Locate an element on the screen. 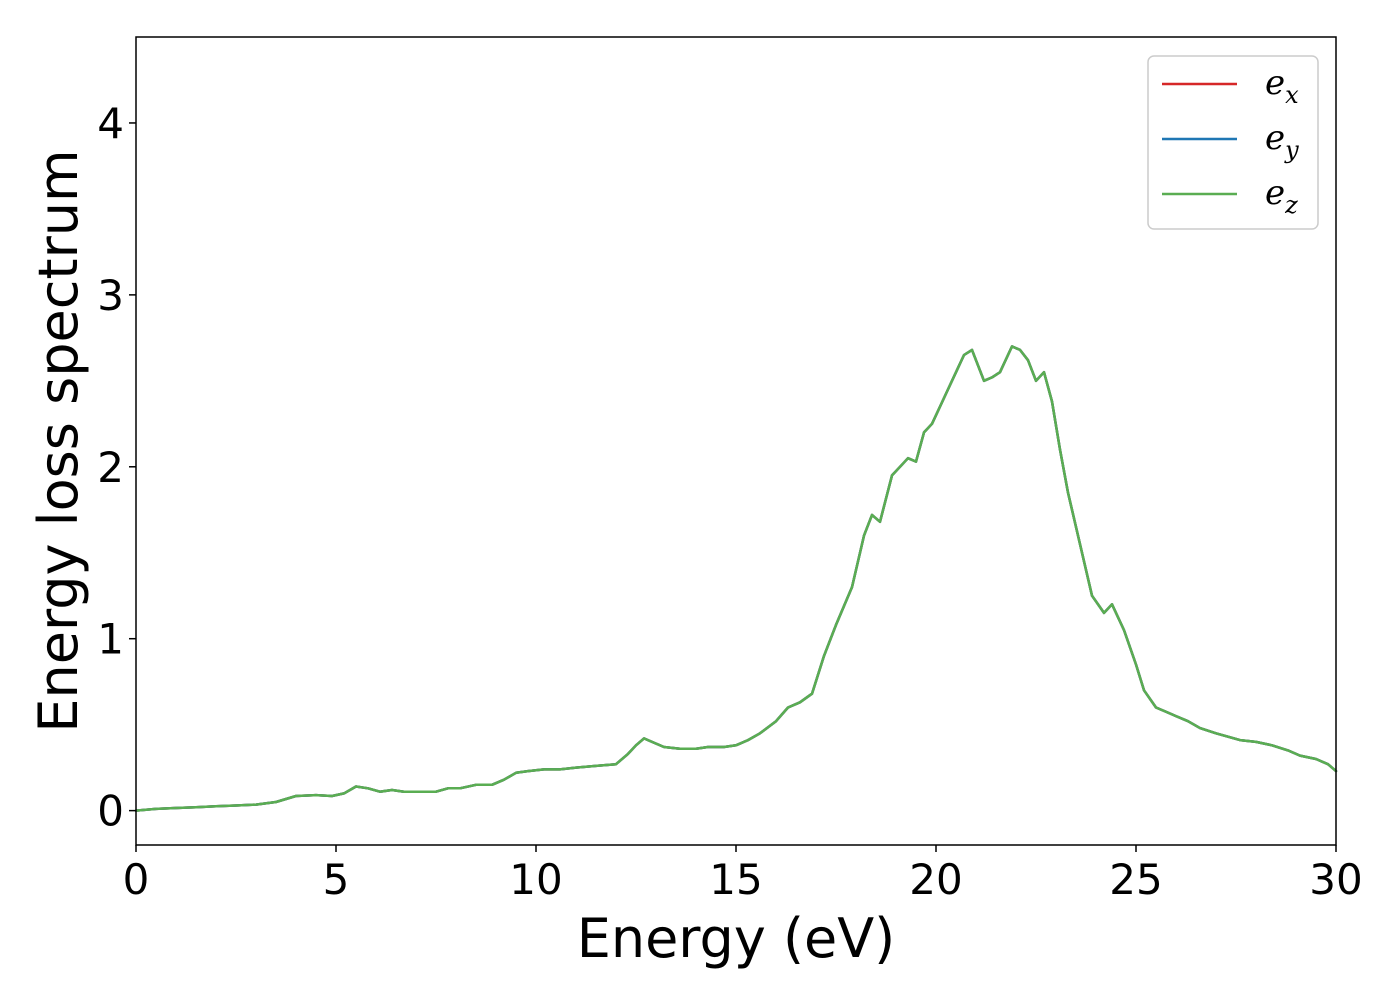 The image size is (1400, 1000). x-tick-label: 10 is located at coordinates (535, 879).